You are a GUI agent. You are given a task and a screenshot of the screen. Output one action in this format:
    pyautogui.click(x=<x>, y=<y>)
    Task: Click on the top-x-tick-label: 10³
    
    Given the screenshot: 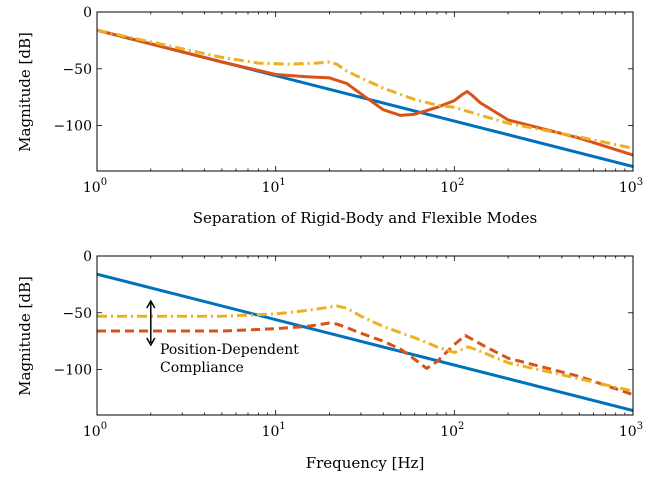 What is the action you would take?
    pyautogui.click(x=631, y=186)
    